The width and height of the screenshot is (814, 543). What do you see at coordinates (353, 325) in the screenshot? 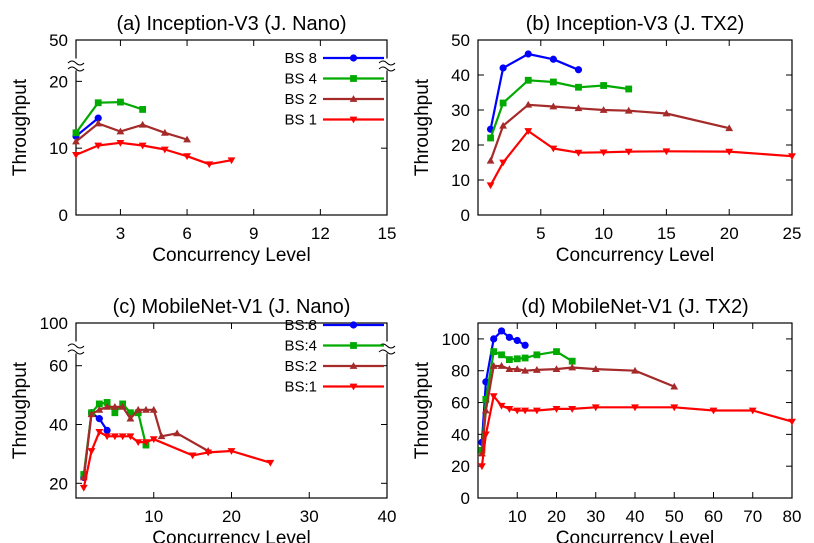
I see `legend-marker` at bounding box center [353, 325].